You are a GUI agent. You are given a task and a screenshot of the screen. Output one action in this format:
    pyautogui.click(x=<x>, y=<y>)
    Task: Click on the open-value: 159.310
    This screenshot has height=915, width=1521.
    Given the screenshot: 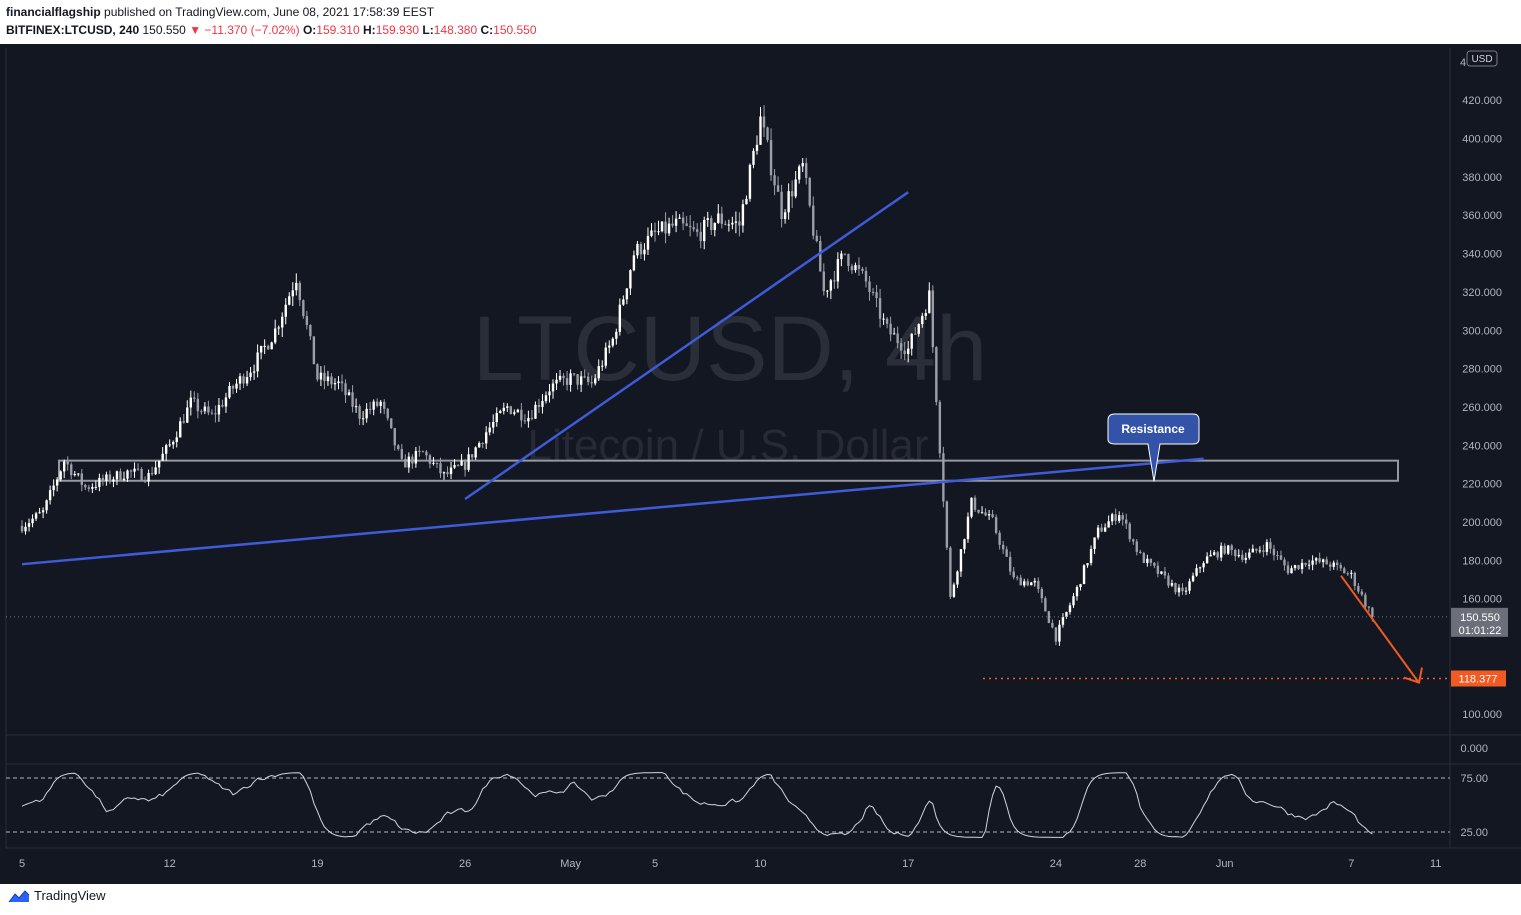 What is the action you would take?
    pyautogui.click(x=338, y=30)
    